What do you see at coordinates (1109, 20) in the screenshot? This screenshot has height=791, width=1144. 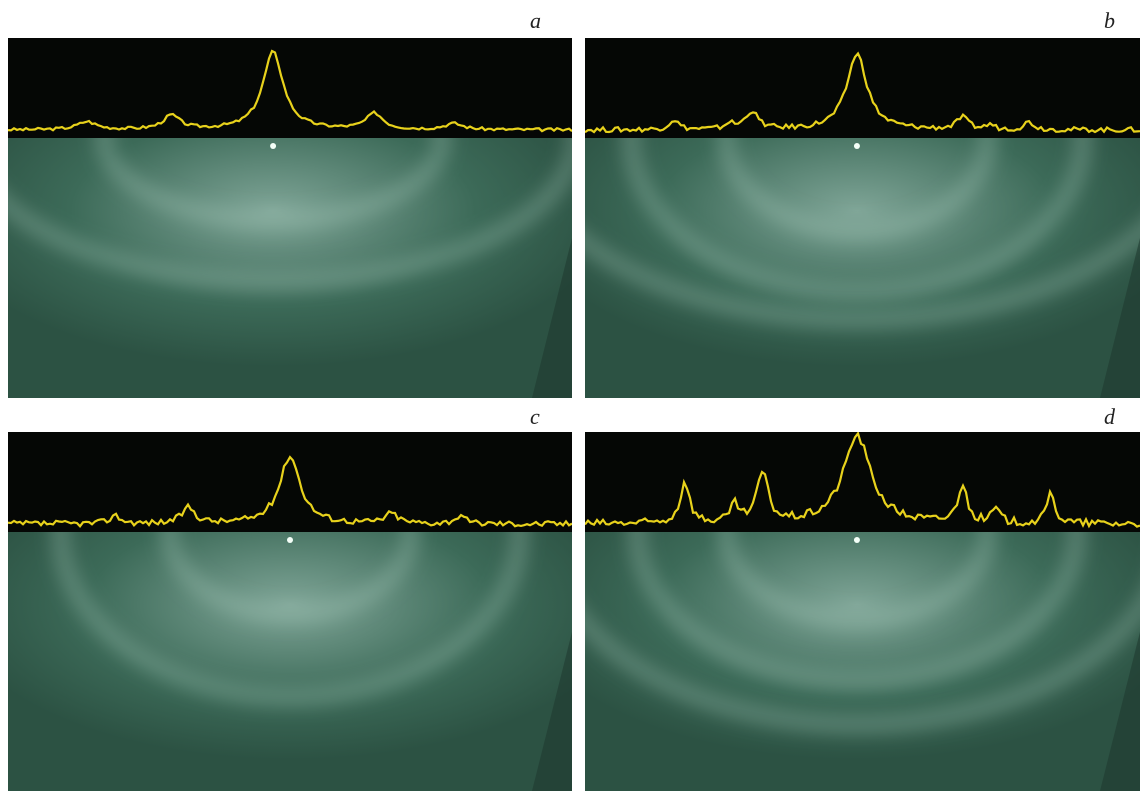 I see `panel-label: b` at bounding box center [1109, 20].